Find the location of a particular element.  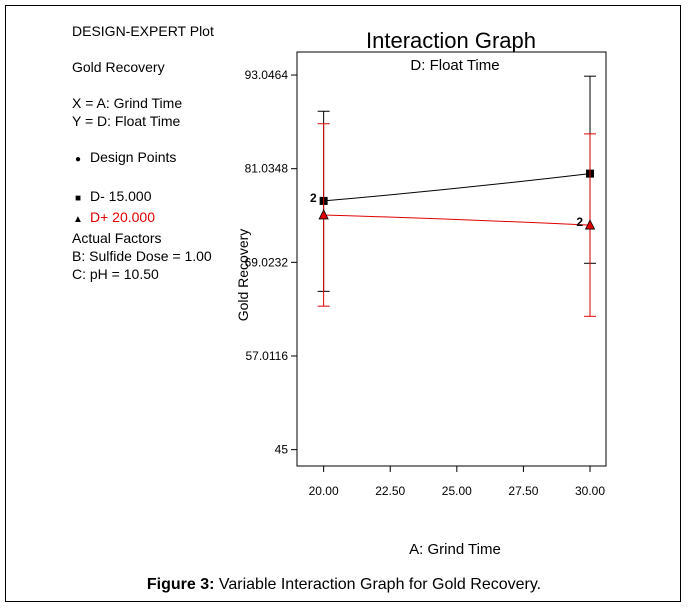

sulfide-dose-label: B: Sulfide Dose = 1.00 is located at coordinates (142, 256).